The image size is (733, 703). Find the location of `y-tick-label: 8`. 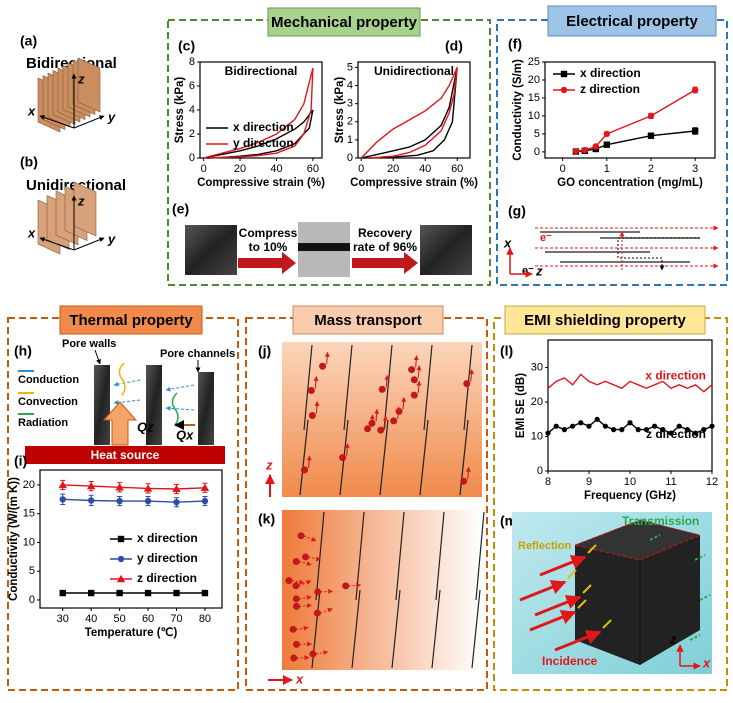

y-tick-label: 8 is located at coordinates (192, 62).